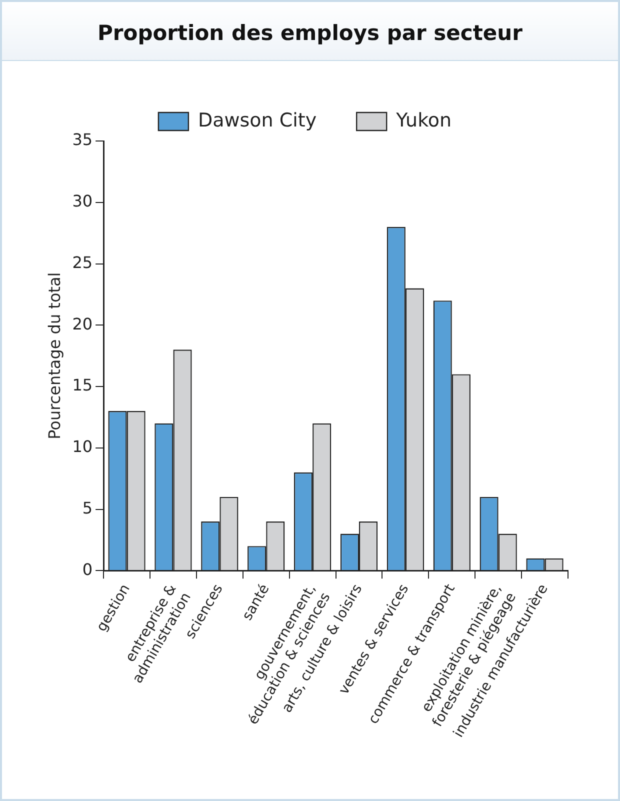  What do you see at coordinates (82, 385) in the screenshot?
I see `y-tick-label: 15` at bounding box center [82, 385].